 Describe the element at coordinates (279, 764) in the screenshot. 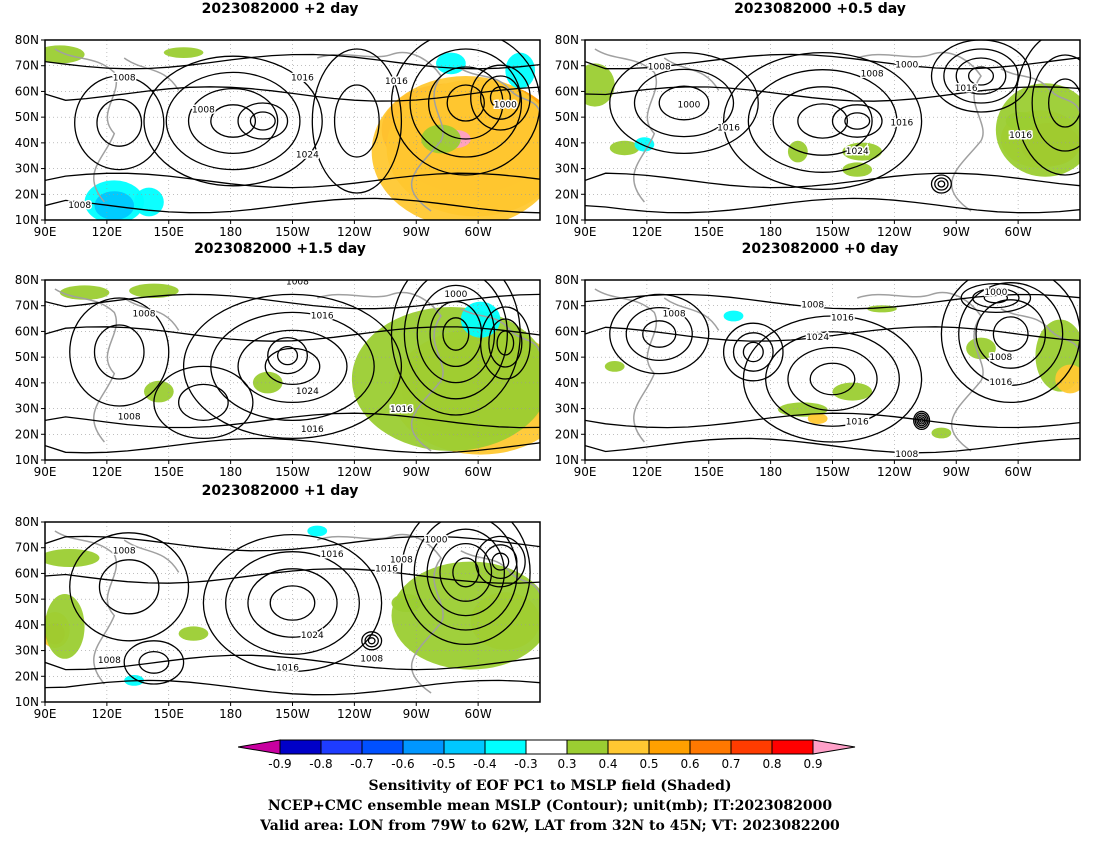

I see `colorbar-label: -0.9` at that location.